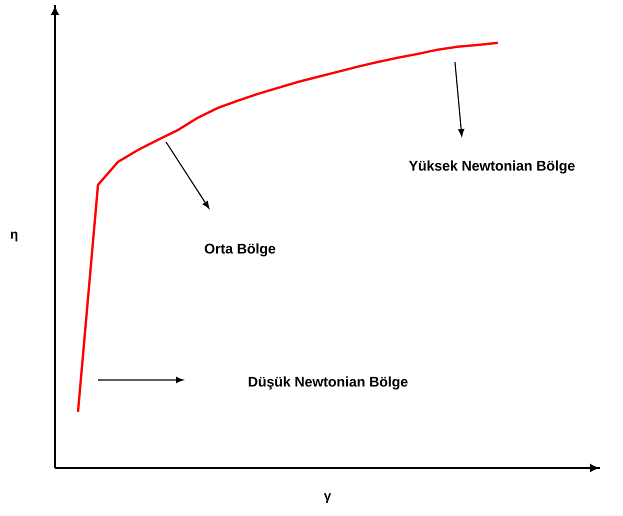 This screenshot has width=623, height=516. Describe the element at coordinates (240, 249) in the screenshot. I see `annotation: Orta Bölge` at that location.